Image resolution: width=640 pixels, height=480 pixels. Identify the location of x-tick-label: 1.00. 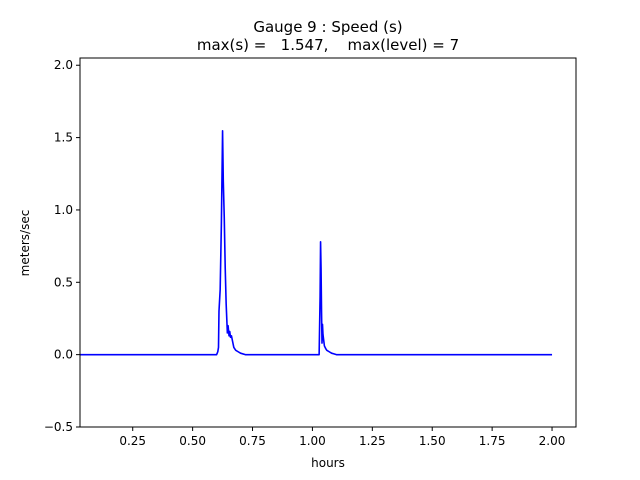
(312, 441).